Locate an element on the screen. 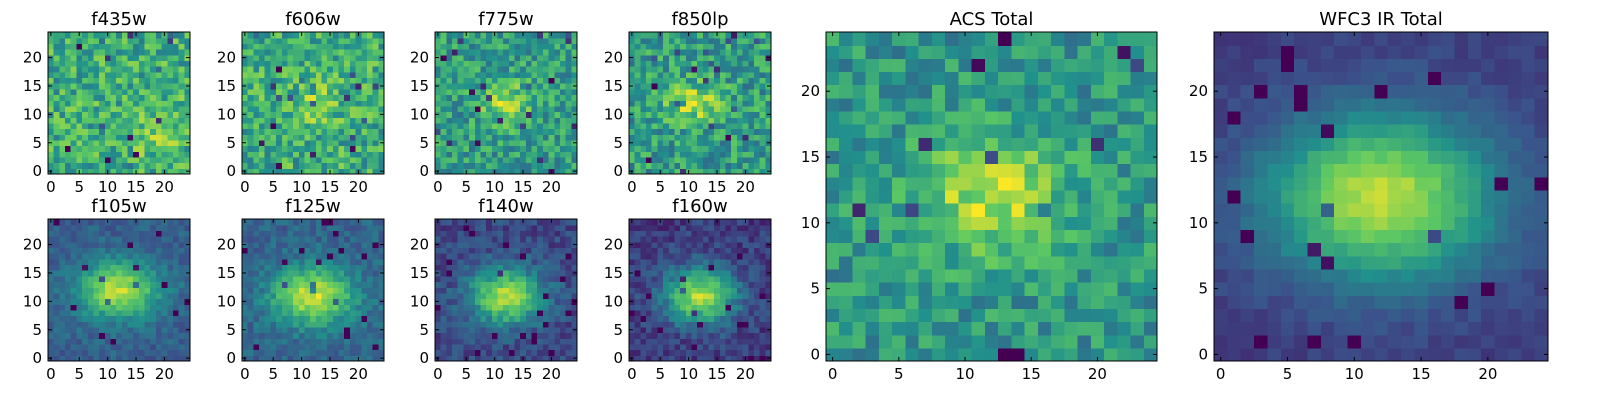  y-tick-label: 15 is located at coordinates (419, 273).